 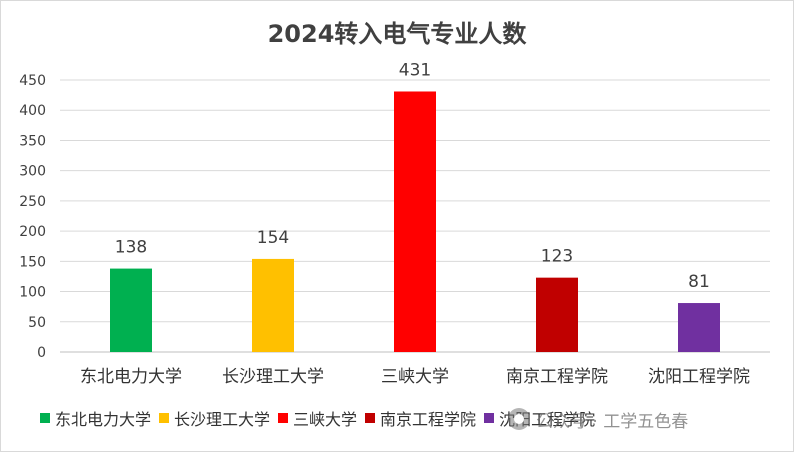 I want to click on legend-item: 东北电力大学, so click(x=95, y=418).